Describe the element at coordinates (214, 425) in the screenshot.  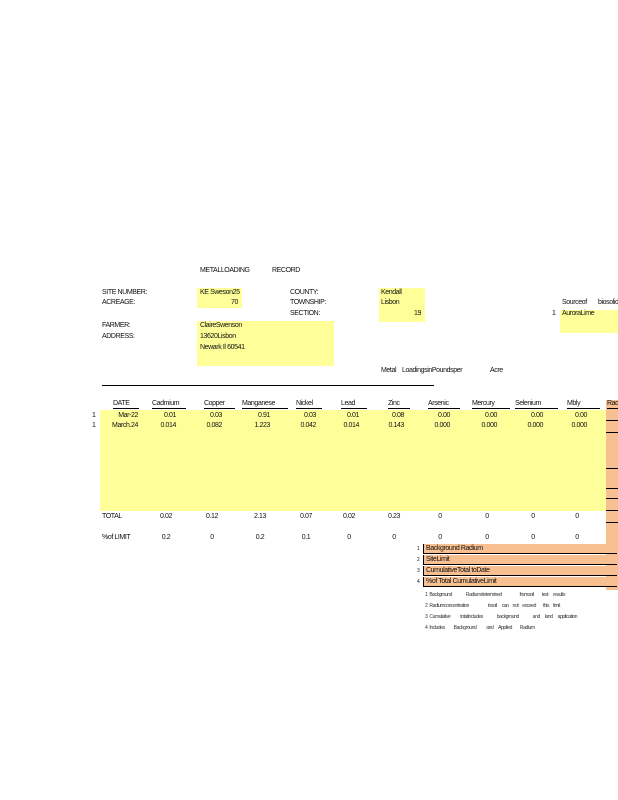
I see `table-cell: 0.082` at that location.